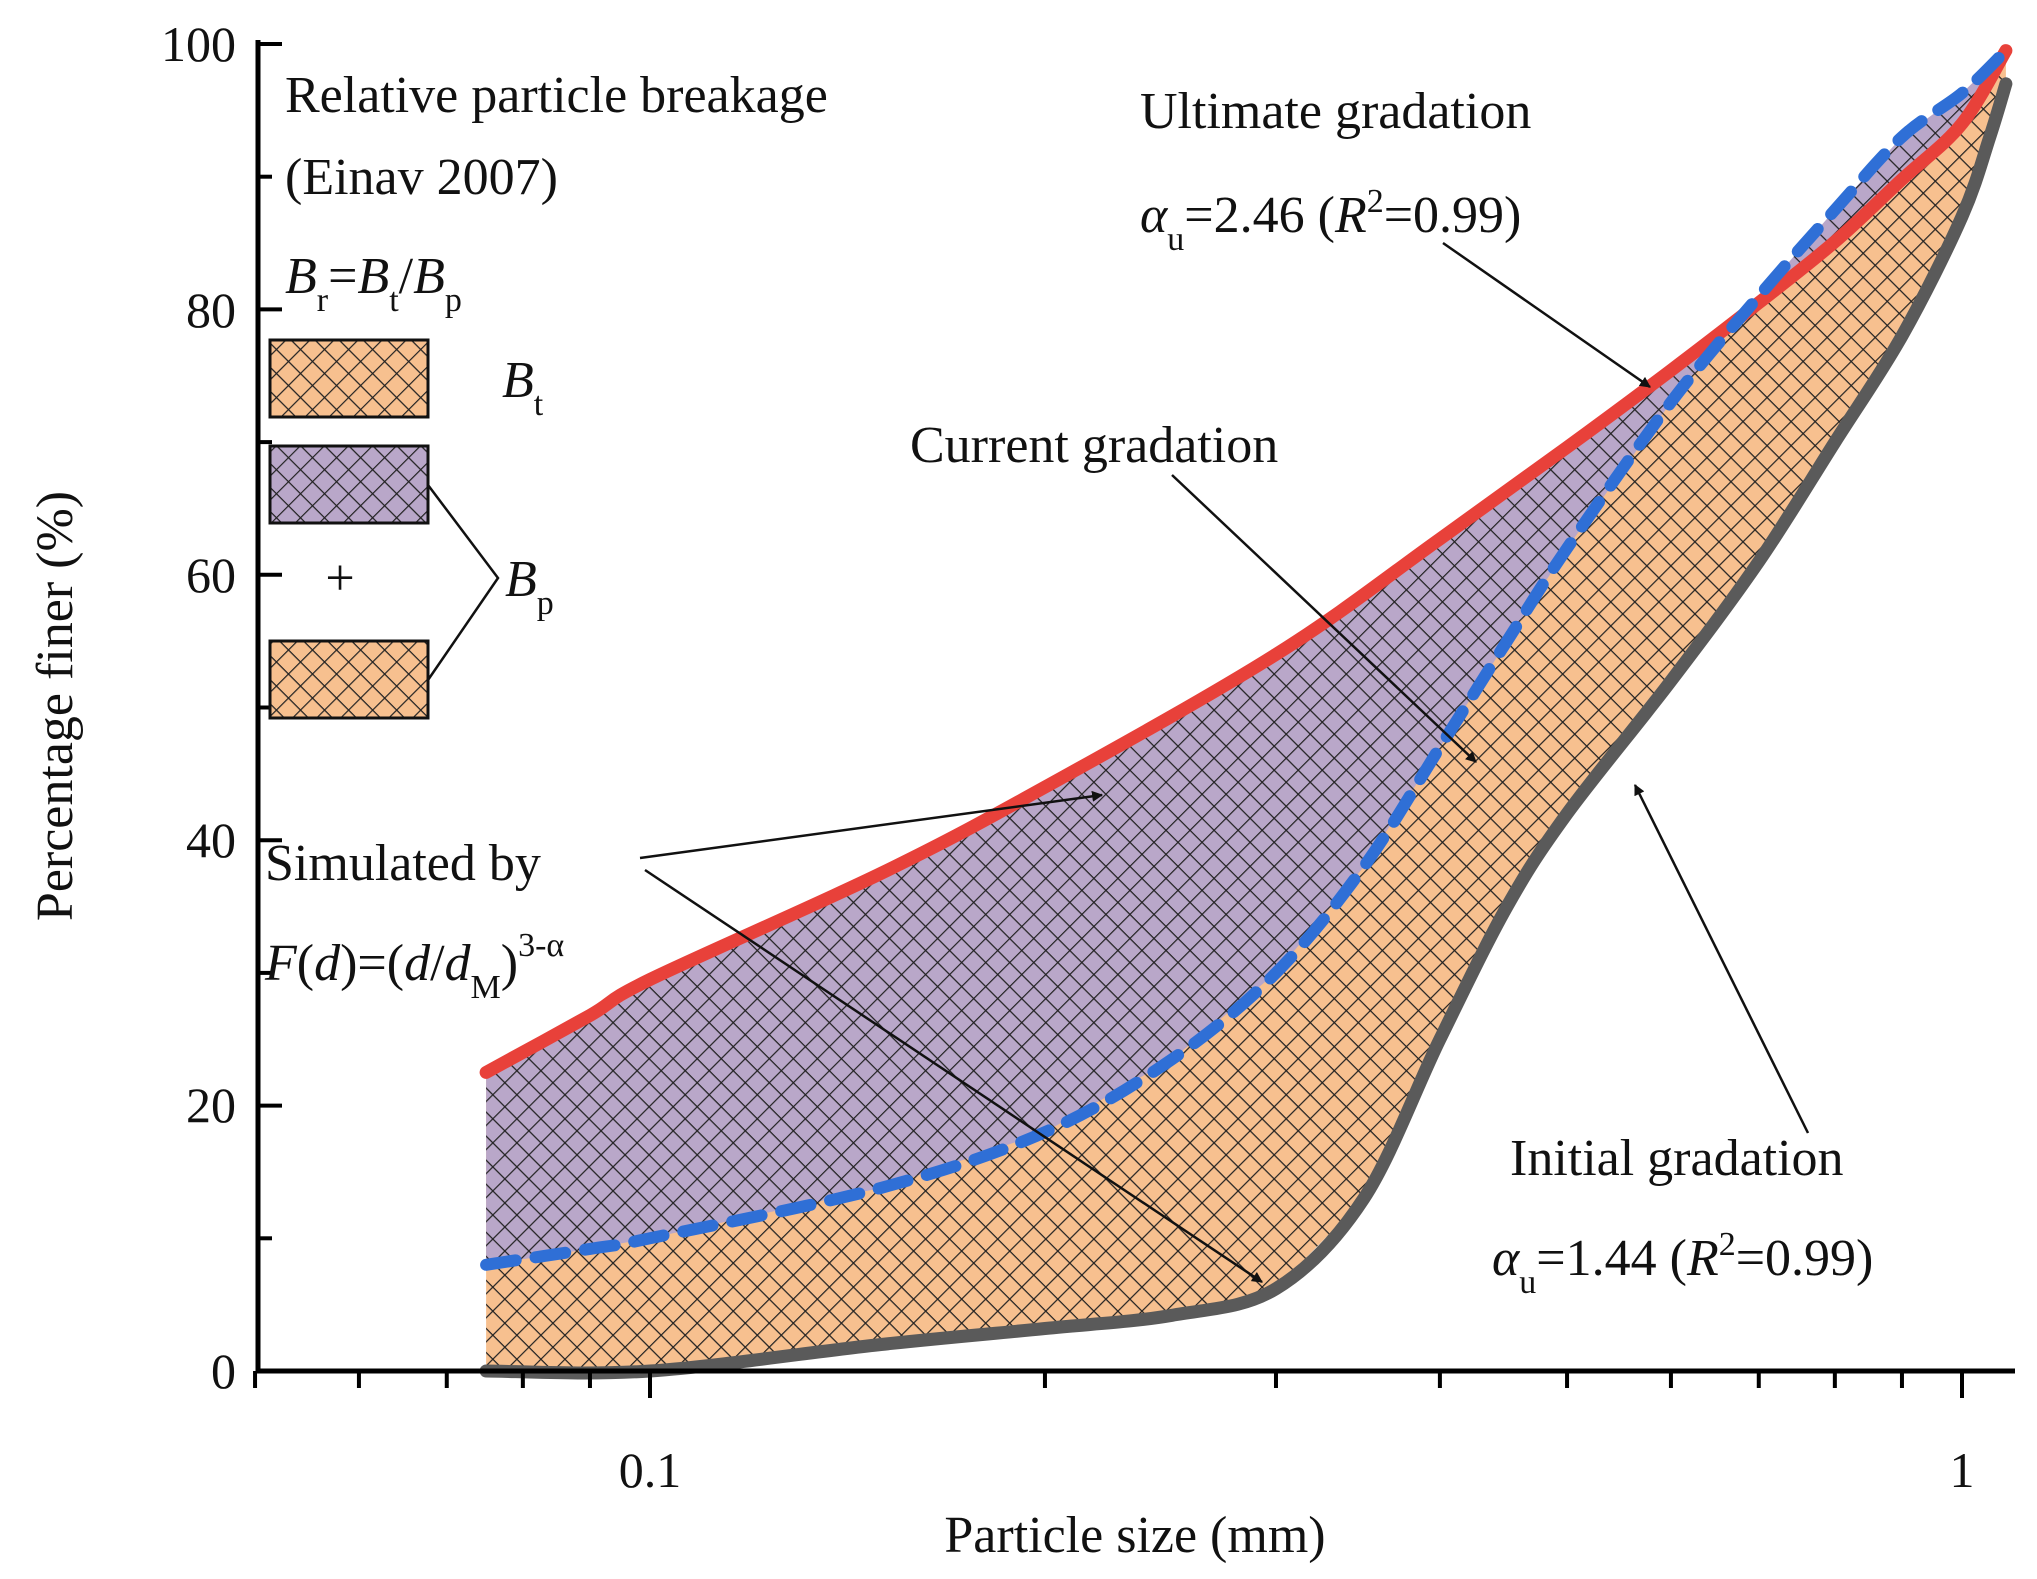 The height and width of the screenshot is (1579, 2037). I want to click on ultimate-gradation-label: Ultimate gradation, so click(1335, 111).